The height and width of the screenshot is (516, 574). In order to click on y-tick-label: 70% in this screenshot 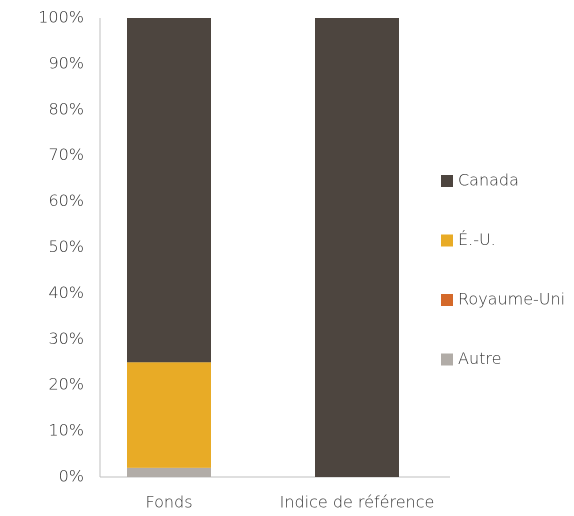, I will do `click(66, 154)`.